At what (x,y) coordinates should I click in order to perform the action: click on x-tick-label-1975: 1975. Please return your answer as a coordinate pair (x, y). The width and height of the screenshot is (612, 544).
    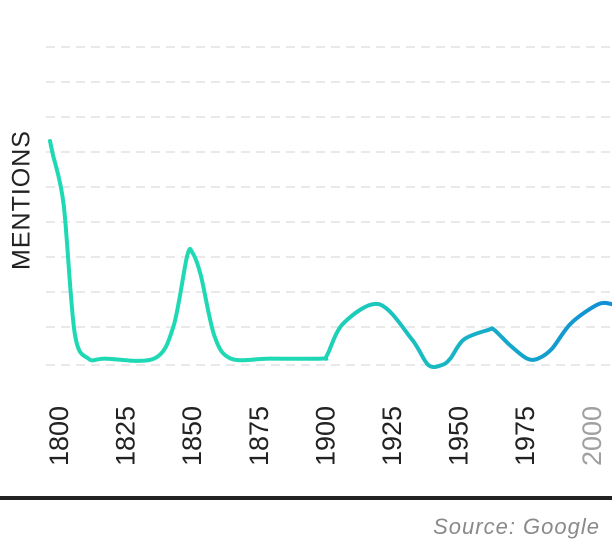
    Looking at the image, I should click on (525, 436).